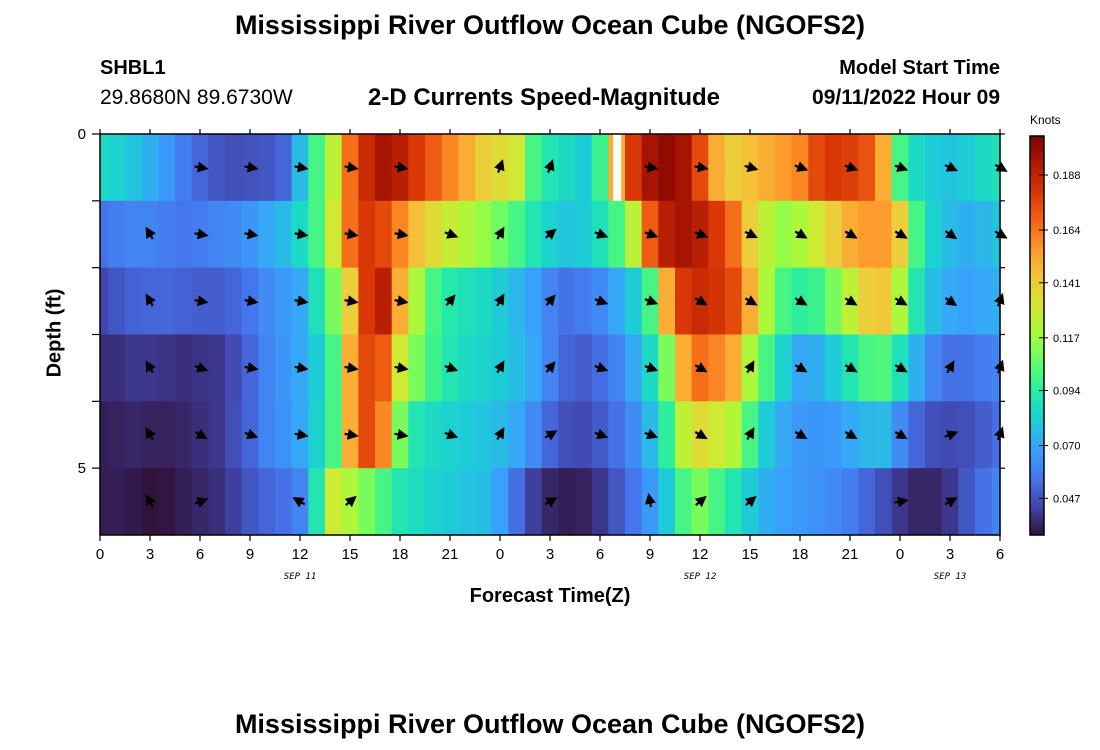 The image size is (1100, 750). I want to click on colorbar: 0.047 0.070 0.094 0.117 0.141 0.164 0.188, so click(1055, 335).